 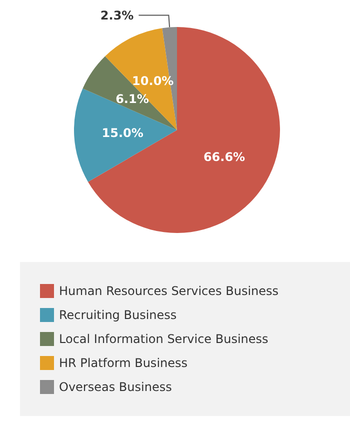 I want to click on data-label: 66.6%, so click(x=224, y=157).